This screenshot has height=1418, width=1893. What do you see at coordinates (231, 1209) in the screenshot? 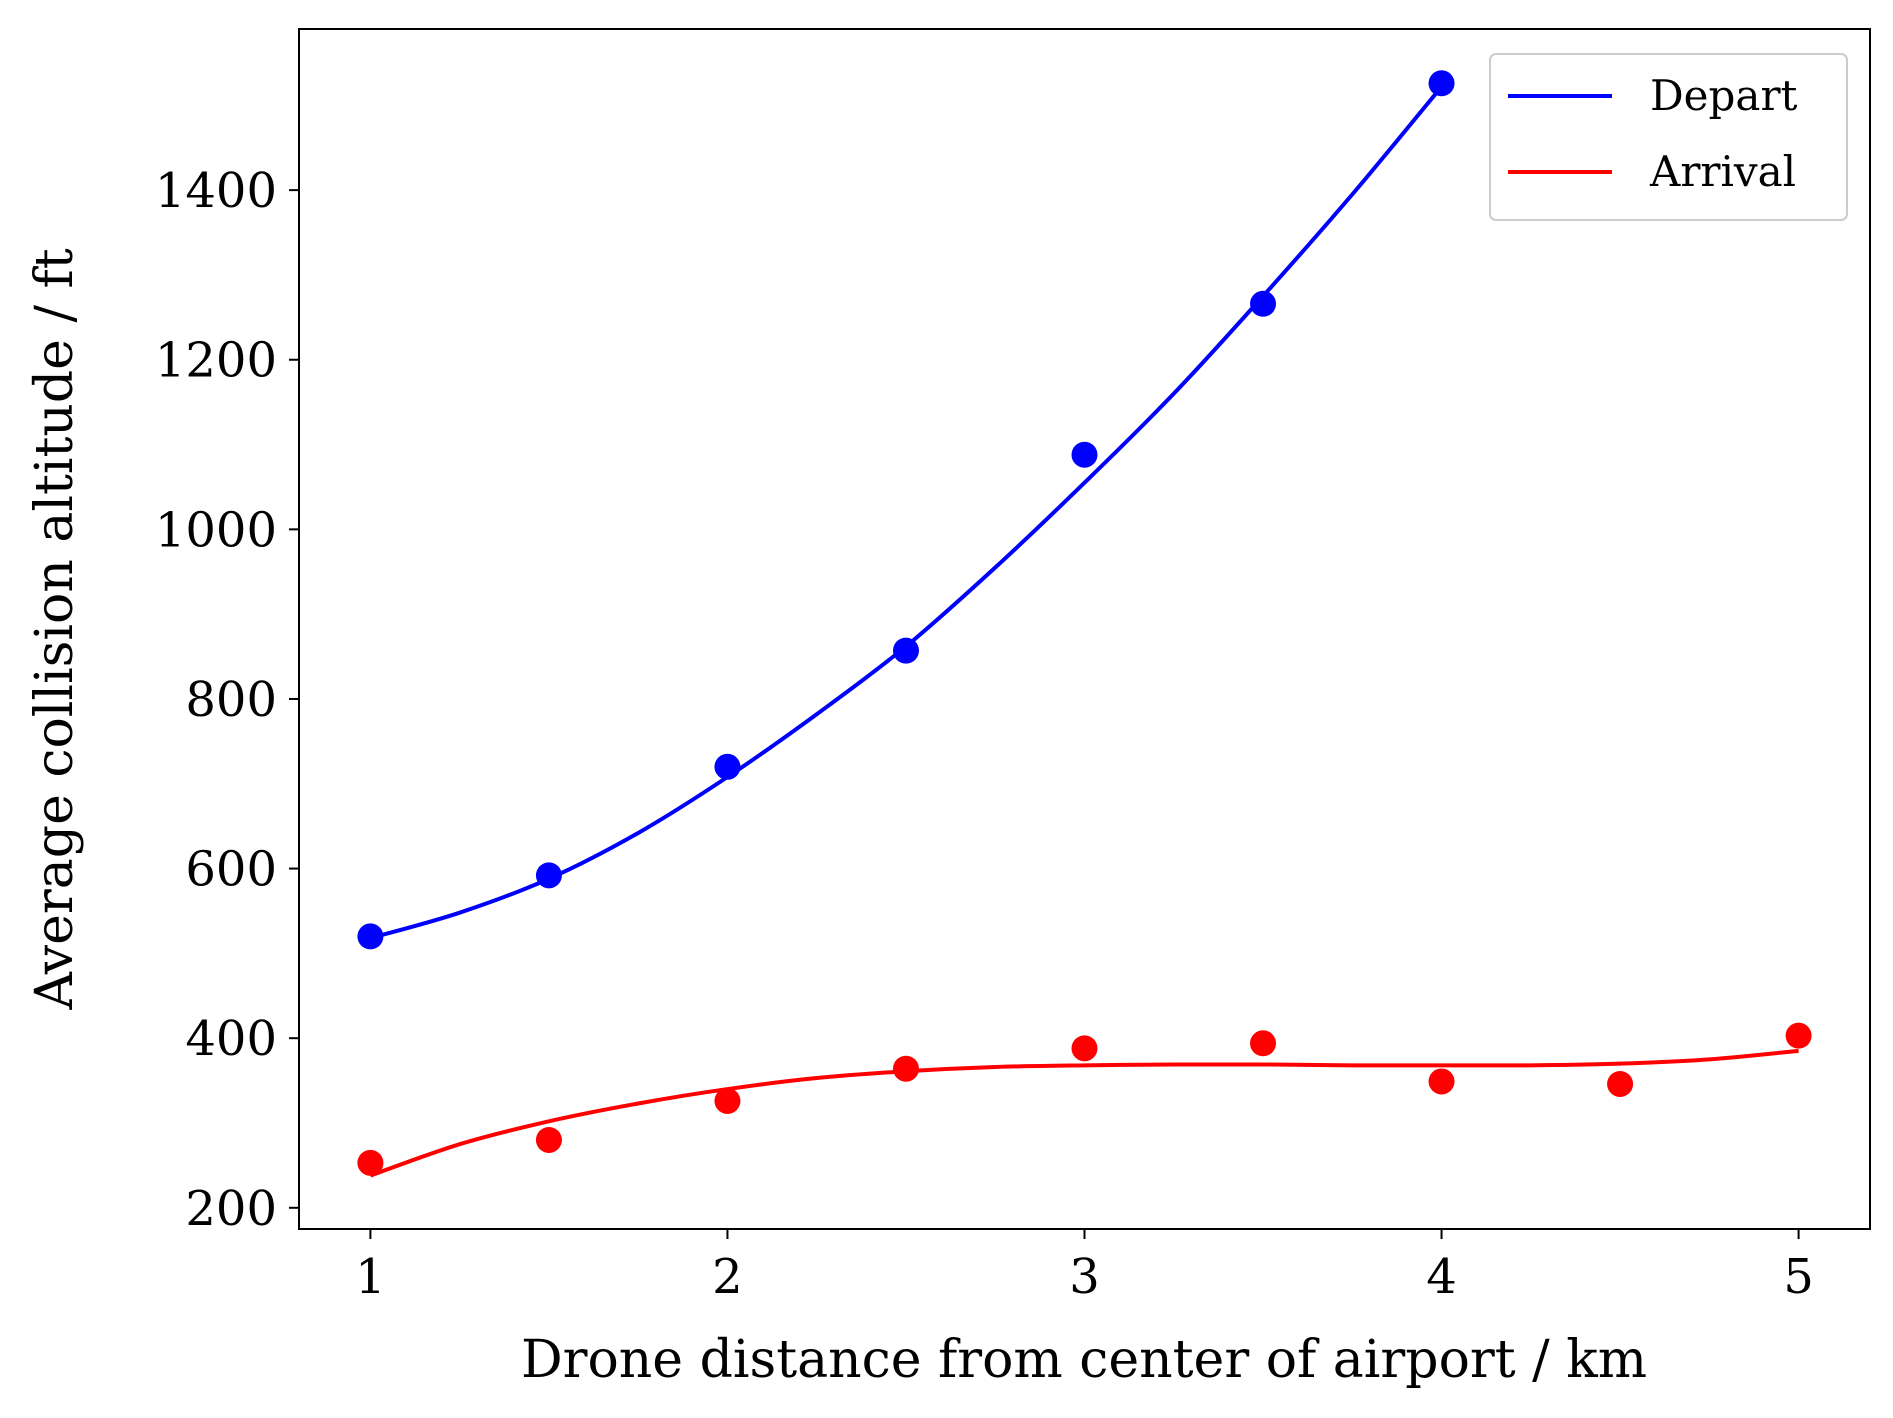
I see `y-tick-label: 200` at bounding box center [231, 1209].